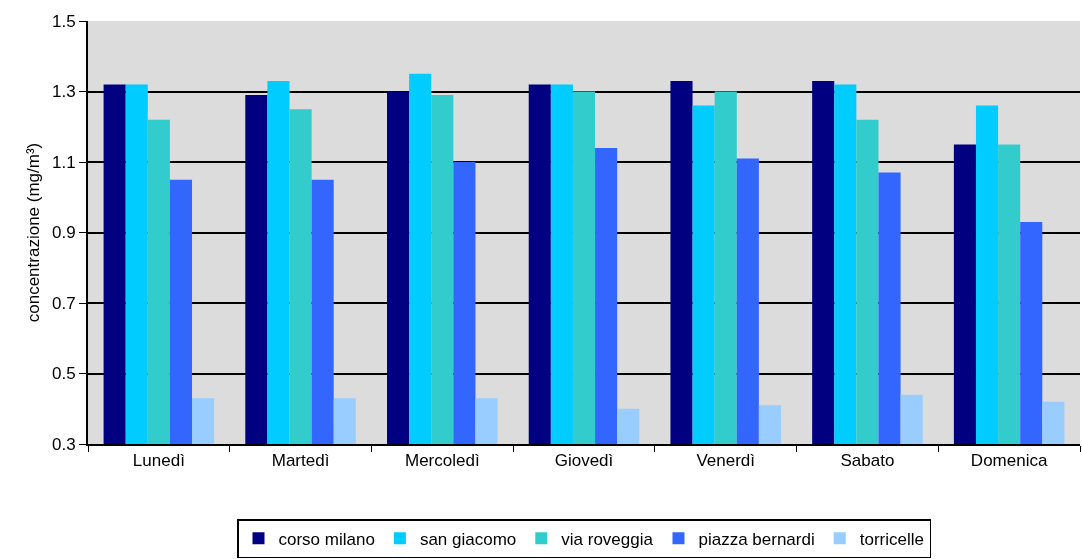 The height and width of the screenshot is (559, 1082). I want to click on y-tick-label: 0.7, so click(63, 303).